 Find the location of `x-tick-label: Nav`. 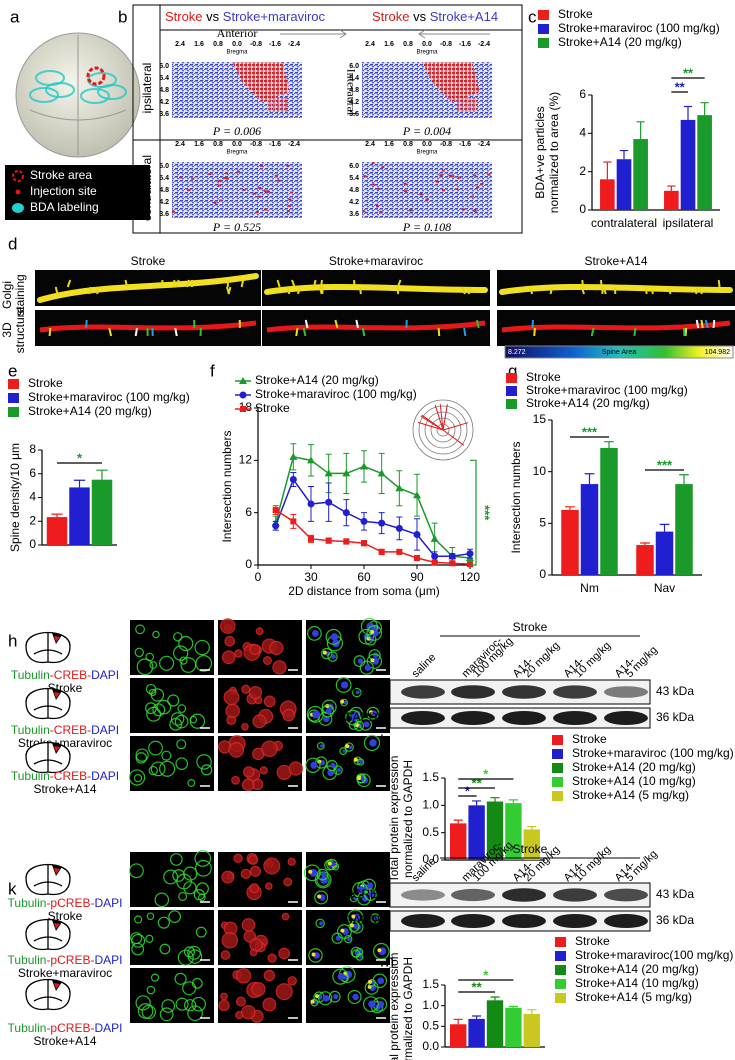

x-tick-label: Nav is located at coordinates (664, 588).